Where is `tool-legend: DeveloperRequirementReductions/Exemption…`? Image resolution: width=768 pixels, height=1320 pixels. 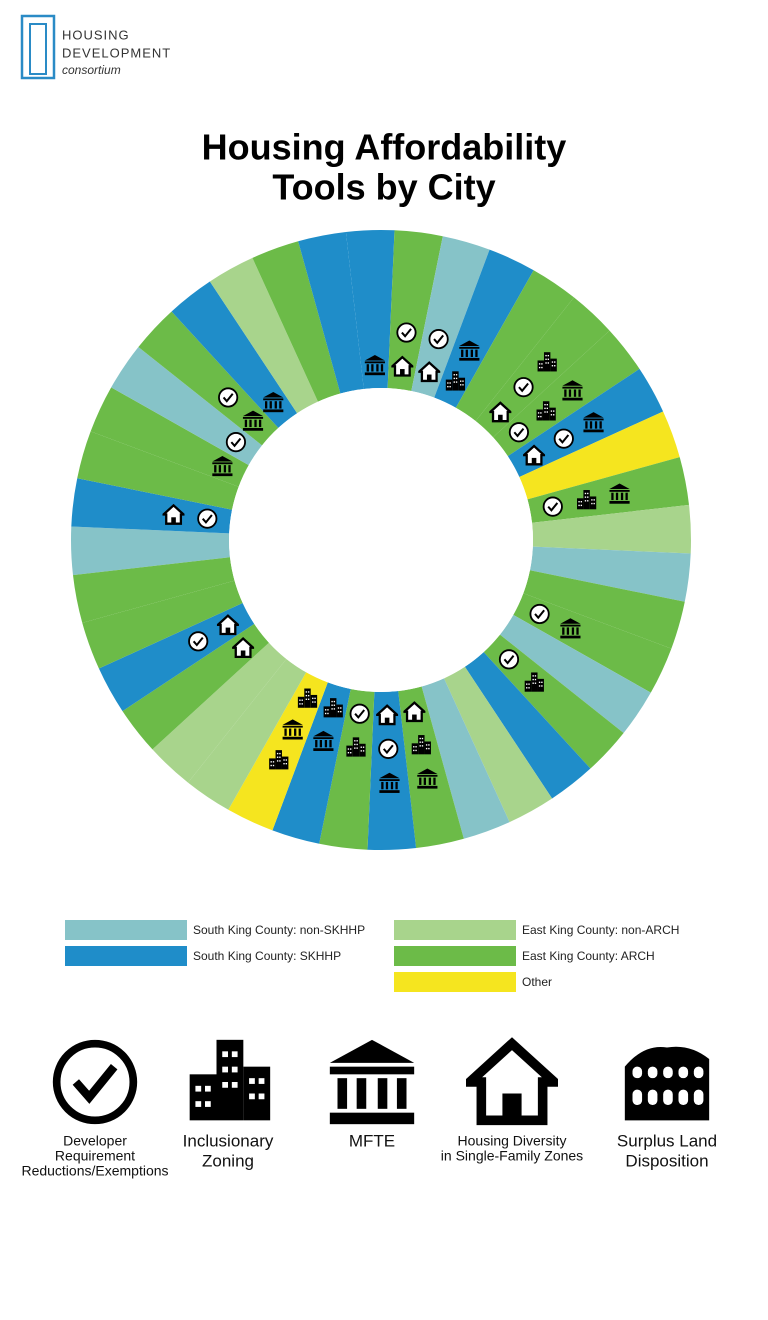 tool-legend: DeveloperRequirementReductions/Exemption… is located at coordinates (369, 1109).